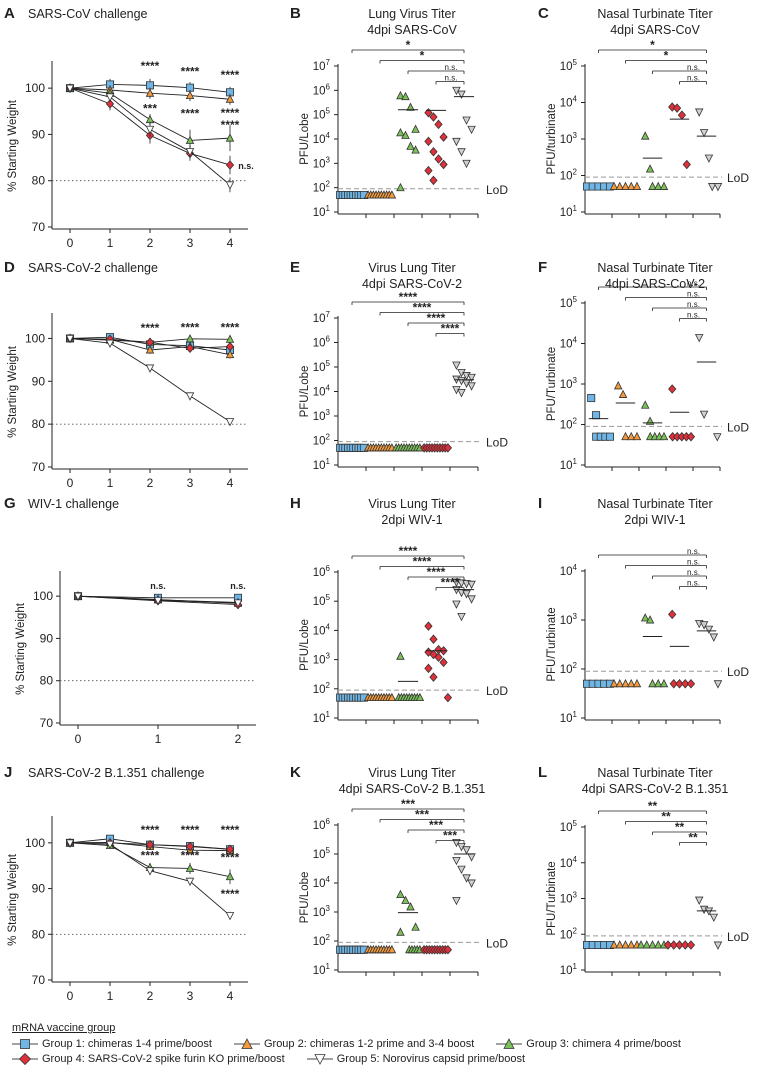 The width and height of the screenshot is (766, 1090). What do you see at coordinates (295, 13) in the screenshot?
I see `panel-letter: B` at bounding box center [295, 13].